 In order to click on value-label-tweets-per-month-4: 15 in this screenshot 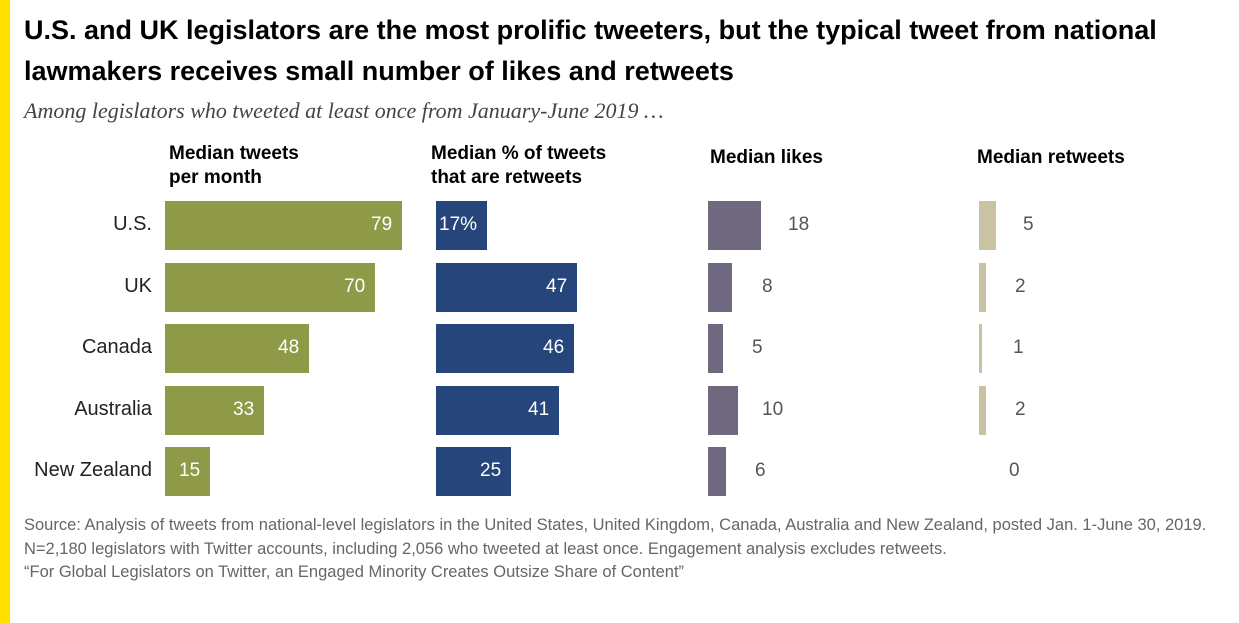, I will do `click(190, 470)`.